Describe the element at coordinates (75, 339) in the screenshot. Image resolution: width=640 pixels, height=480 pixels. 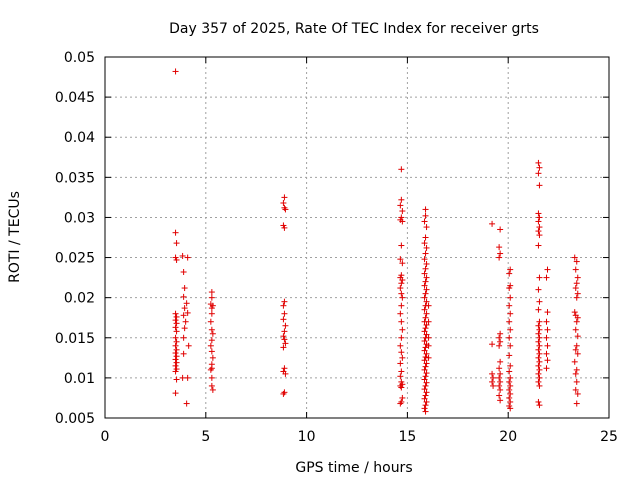
I see `y-tick-label: 0.015` at that location.